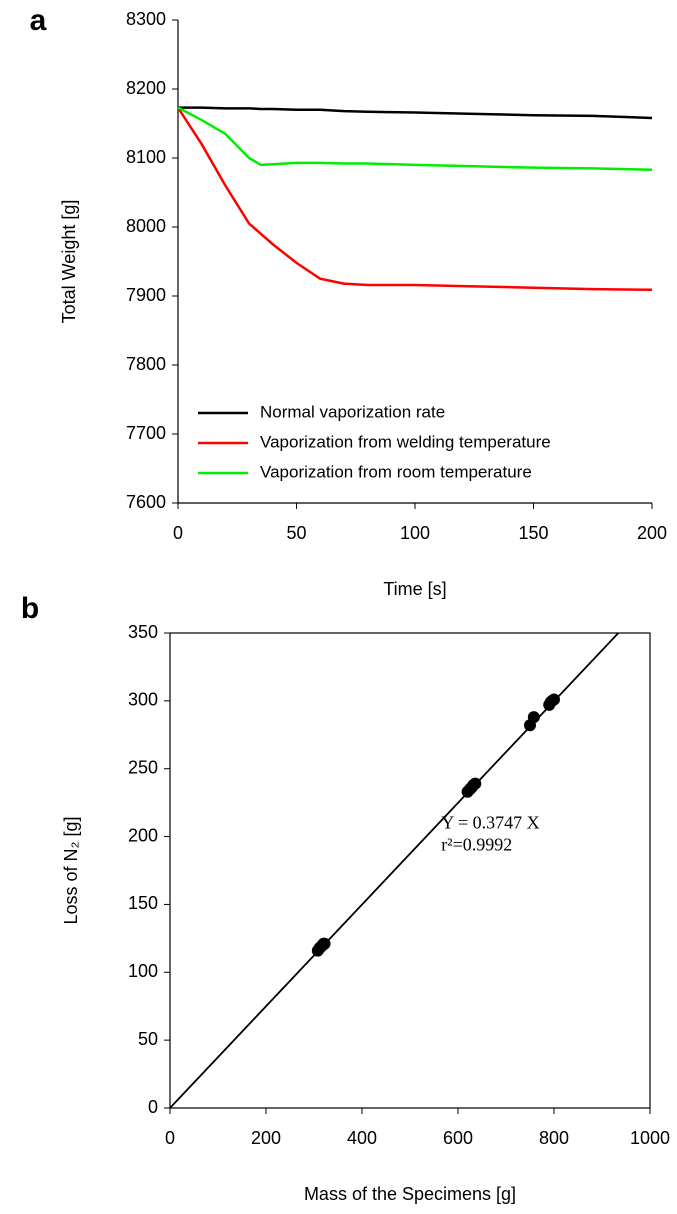  What do you see at coordinates (146, 295) in the screenshot?
I see `y-tick-label: 7900` at bounding box center [146, 295].